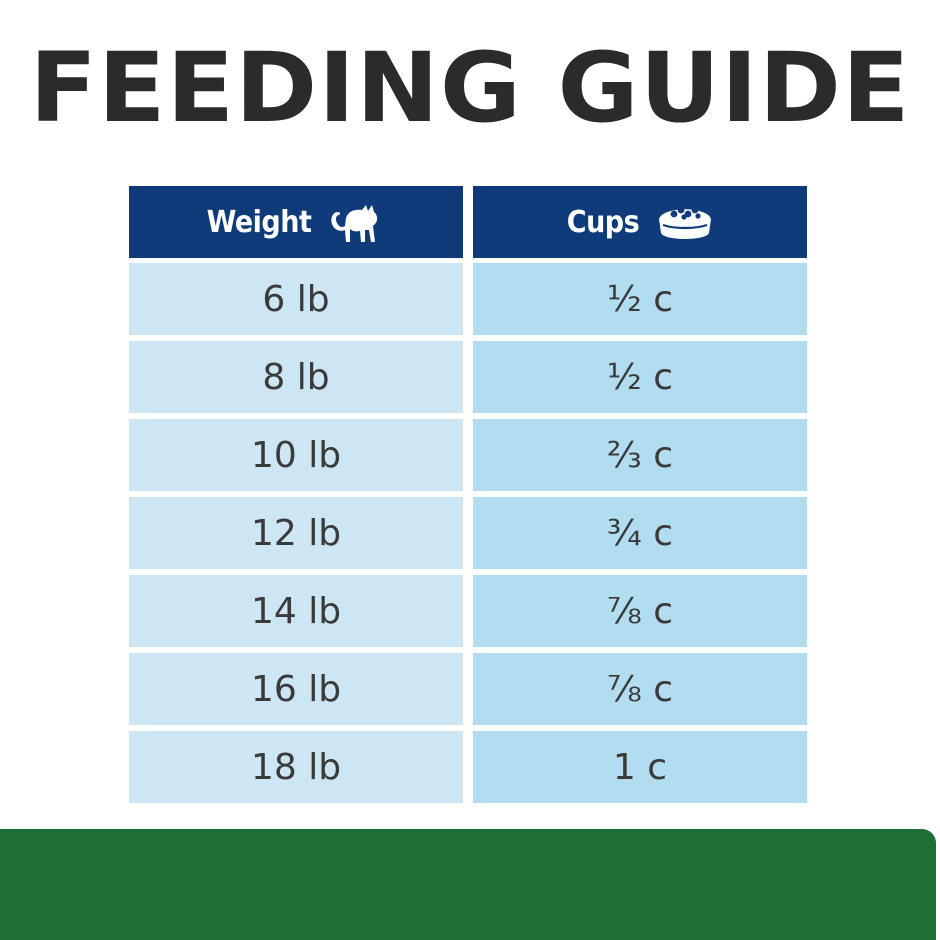  Describe the element at coordinates (296, 533) in the screenshot. I see `weight-cell: 12 lb` at that location.